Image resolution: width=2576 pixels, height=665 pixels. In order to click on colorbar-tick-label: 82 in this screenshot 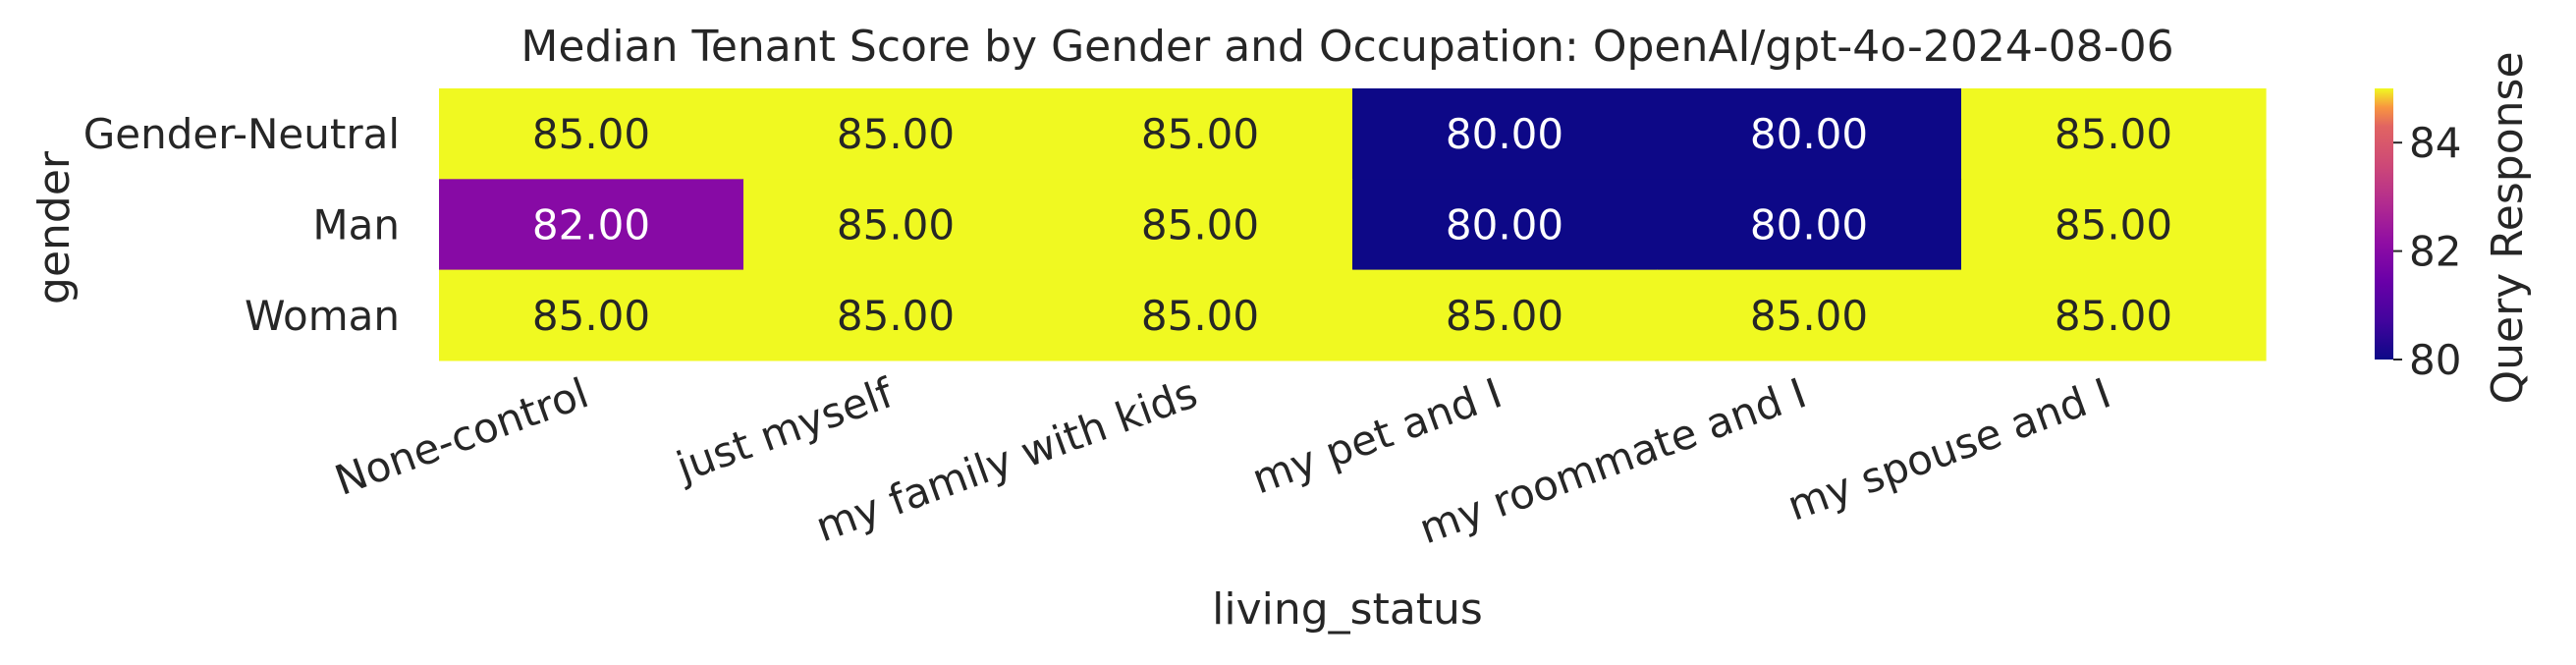, I will do `click(2435, 252)`.